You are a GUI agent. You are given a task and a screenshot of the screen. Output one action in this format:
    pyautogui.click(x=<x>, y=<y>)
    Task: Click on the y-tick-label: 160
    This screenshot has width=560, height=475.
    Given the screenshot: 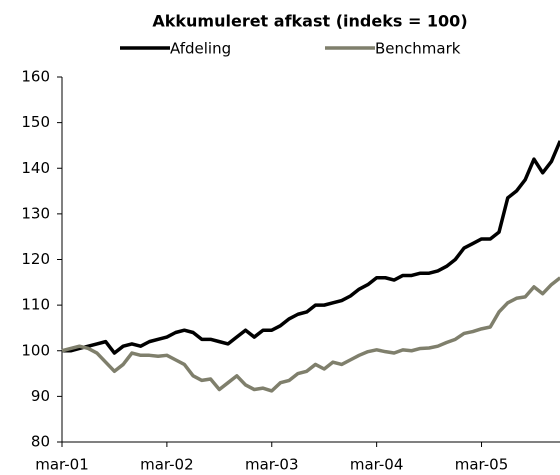 What is the action you would take?
    pyautogui.click(x=35, y=77)
    